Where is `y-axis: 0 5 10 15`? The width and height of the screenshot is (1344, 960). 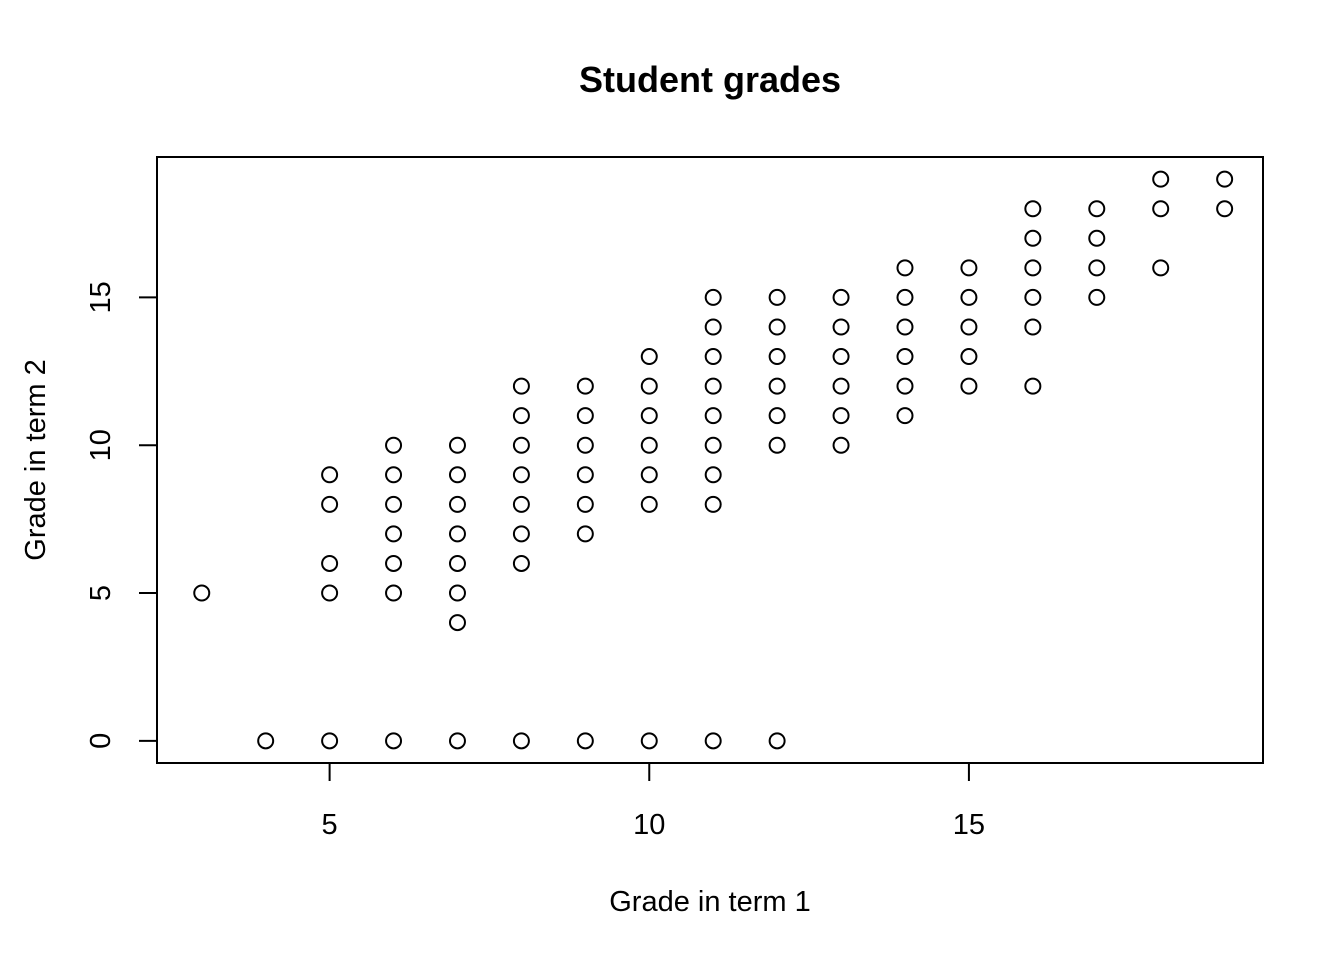
y-axis: 0 5 10 15 is located at coordinates (121, 515).